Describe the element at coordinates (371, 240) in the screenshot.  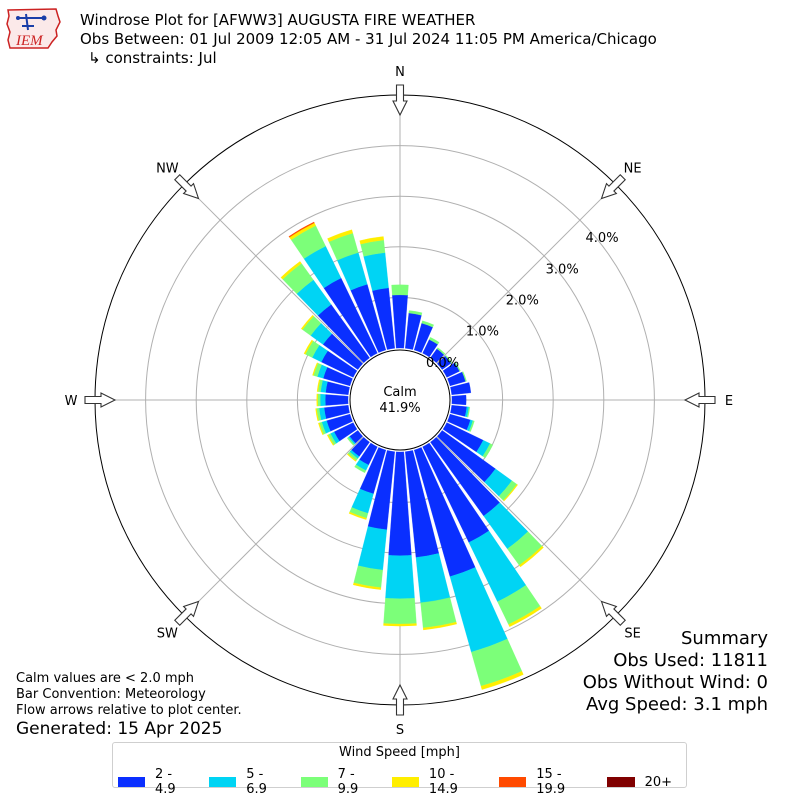
I see `wedge-dir350-bin3` at that location.